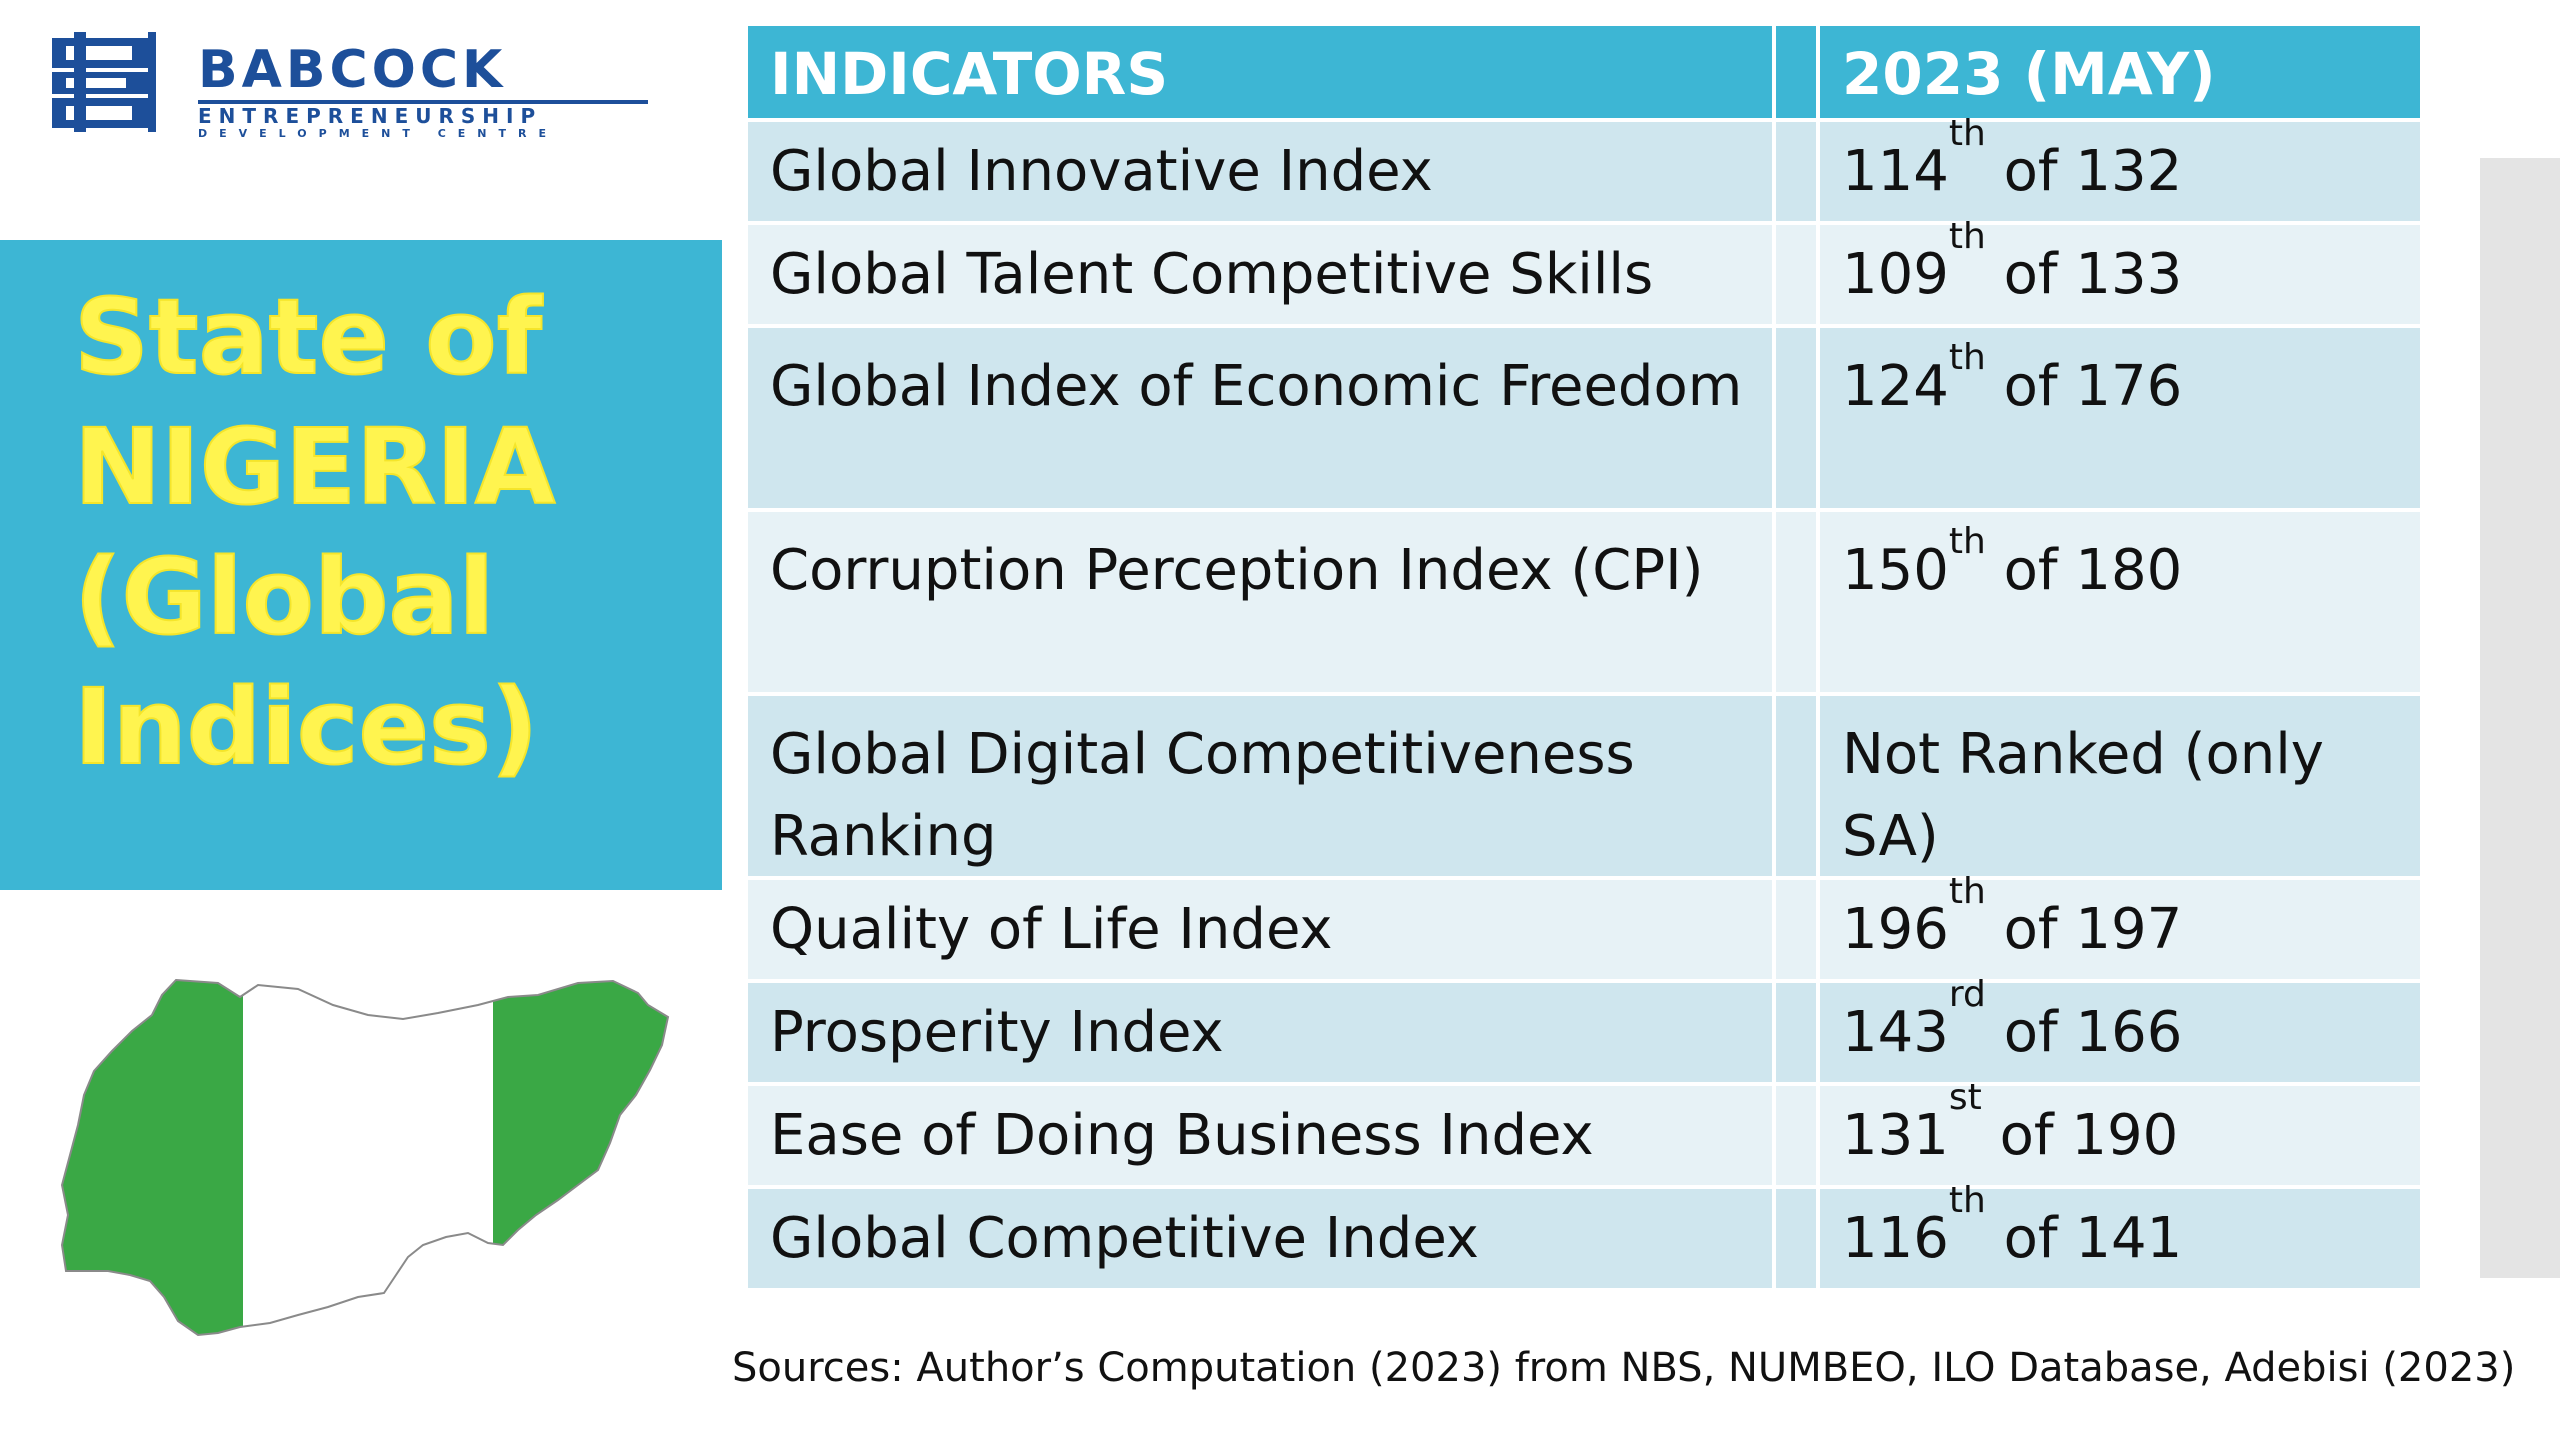  Describe the element at coordinates (104, 82) in the screenshot. I see `babcock-logo-icon` at that location.